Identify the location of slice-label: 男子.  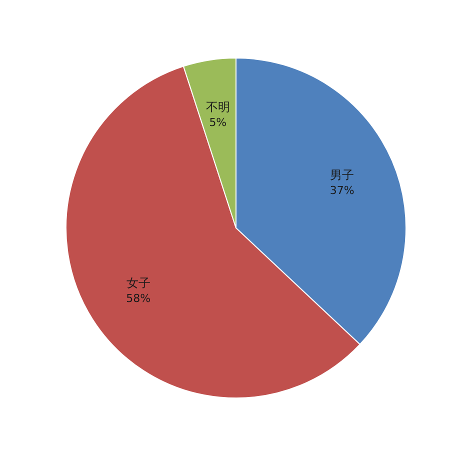
(342, 175).